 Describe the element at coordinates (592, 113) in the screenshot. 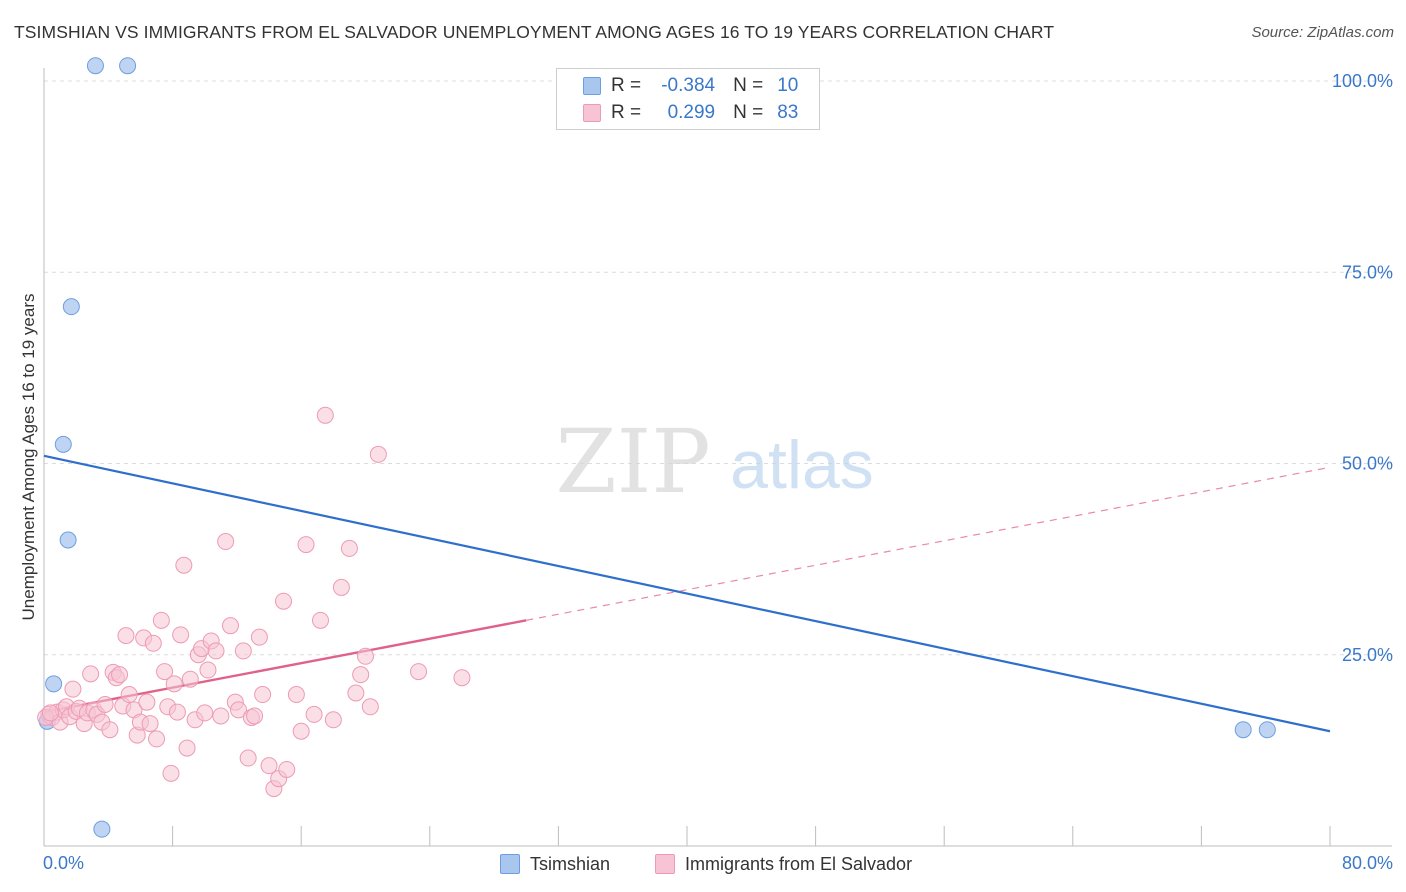

I see `legend-swatch-el-salvador` at that location.